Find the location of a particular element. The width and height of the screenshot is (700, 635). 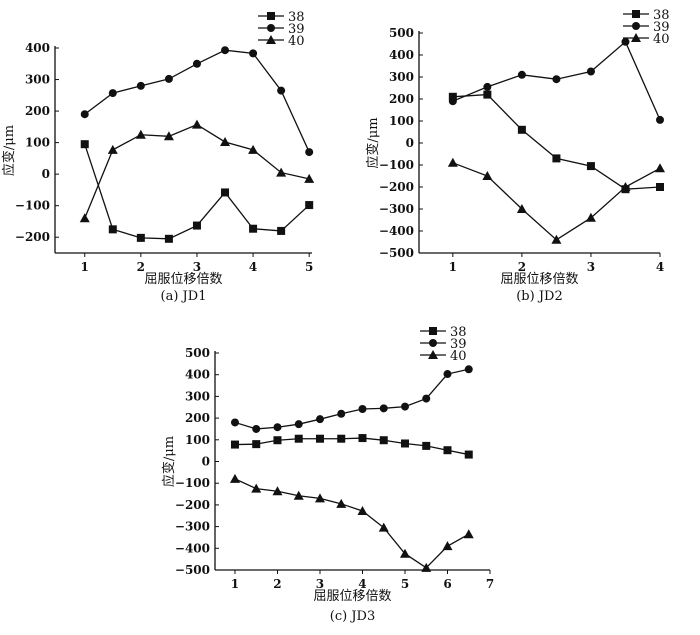

y-tick-label: −300 is located at coordinates (396, 209).